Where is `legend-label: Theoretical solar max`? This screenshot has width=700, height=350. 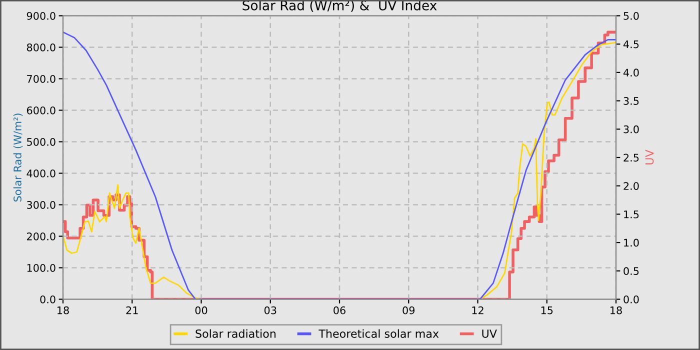
legend-label: Theoretical solar max is located at coordinates (378, 333).